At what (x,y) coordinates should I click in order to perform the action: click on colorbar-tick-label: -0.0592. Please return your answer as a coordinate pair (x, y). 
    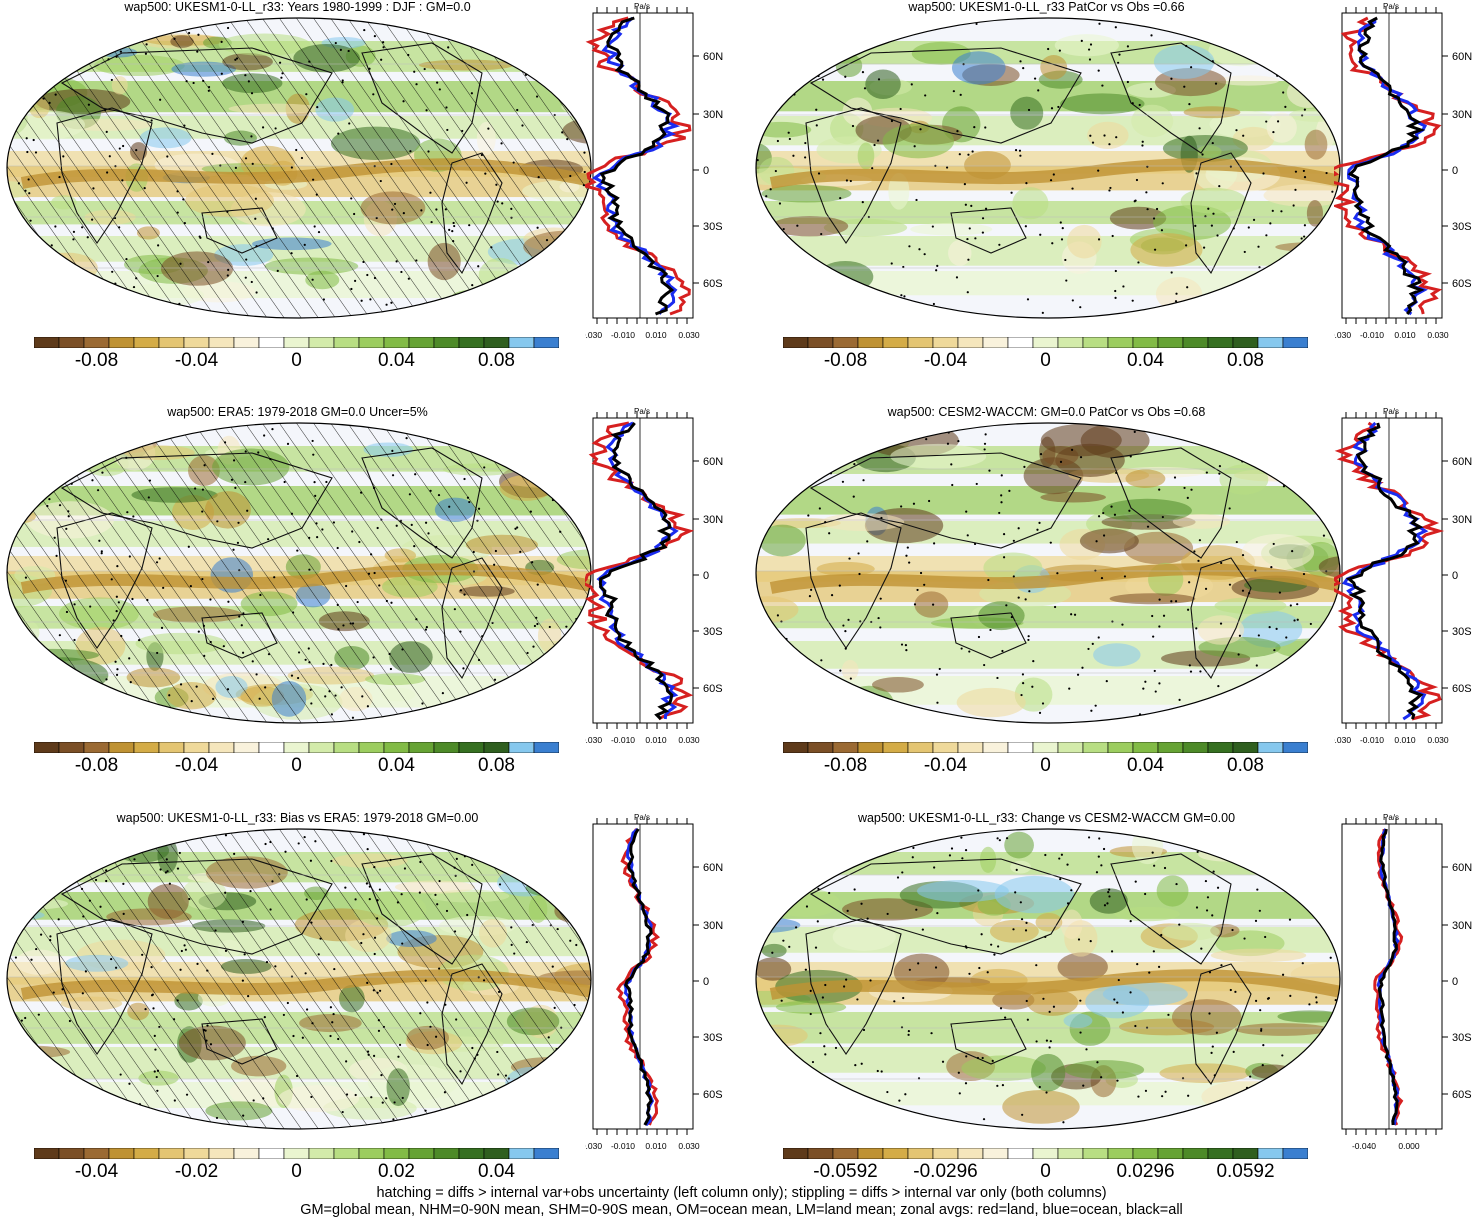
    Looking at the image, I should click on (845, 1171).